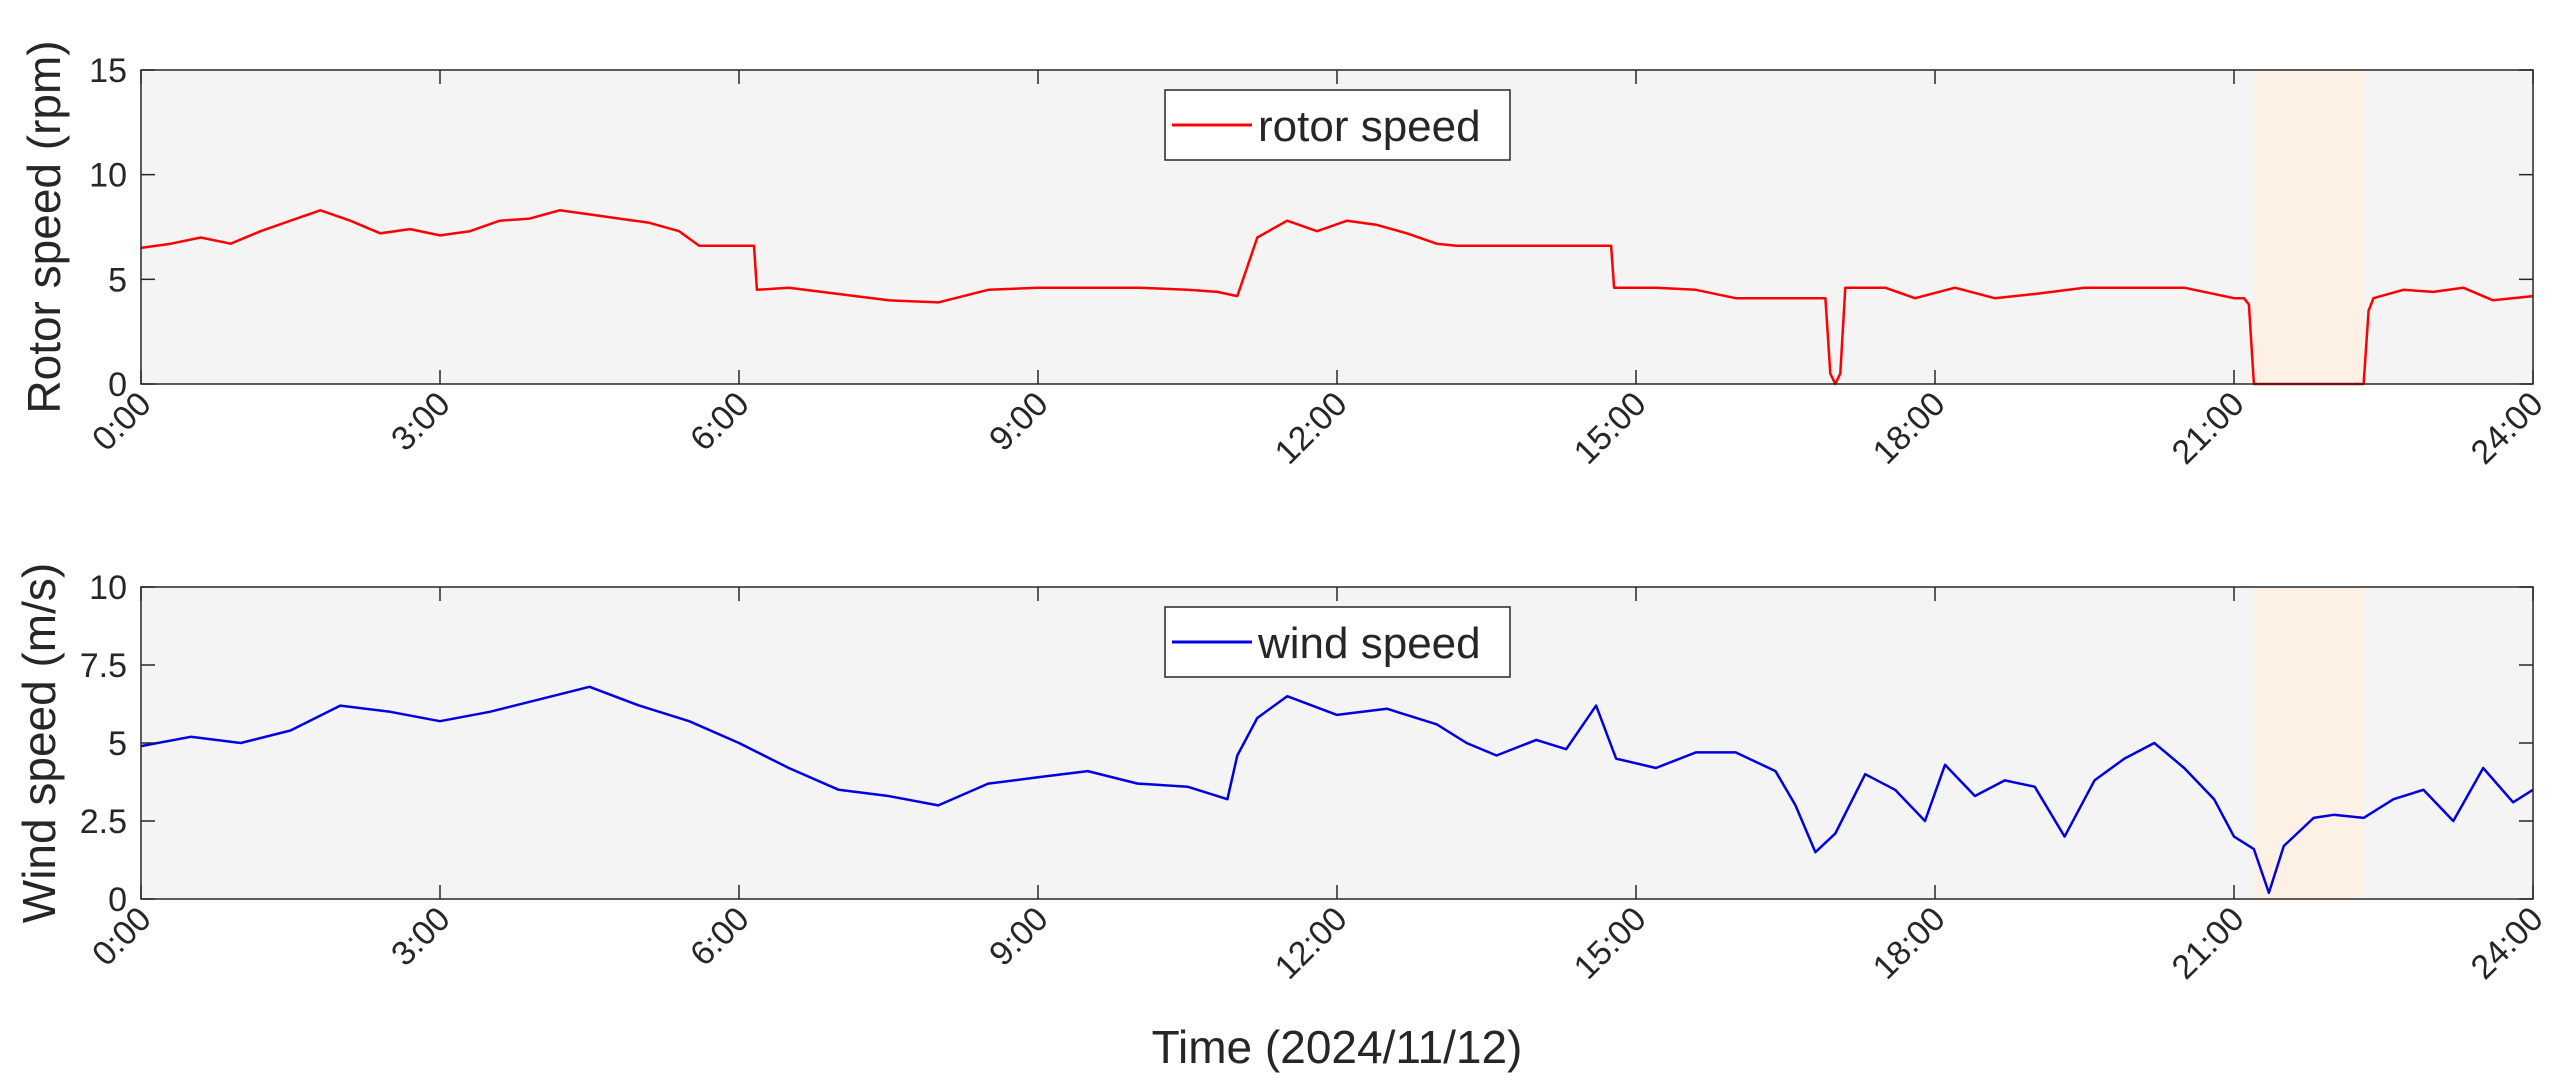  What do you see at coordinates (122, 422) in the screenshot?
I see `rotor-speed-x-tick-label: 0:00` at bounding box center [122, 422].